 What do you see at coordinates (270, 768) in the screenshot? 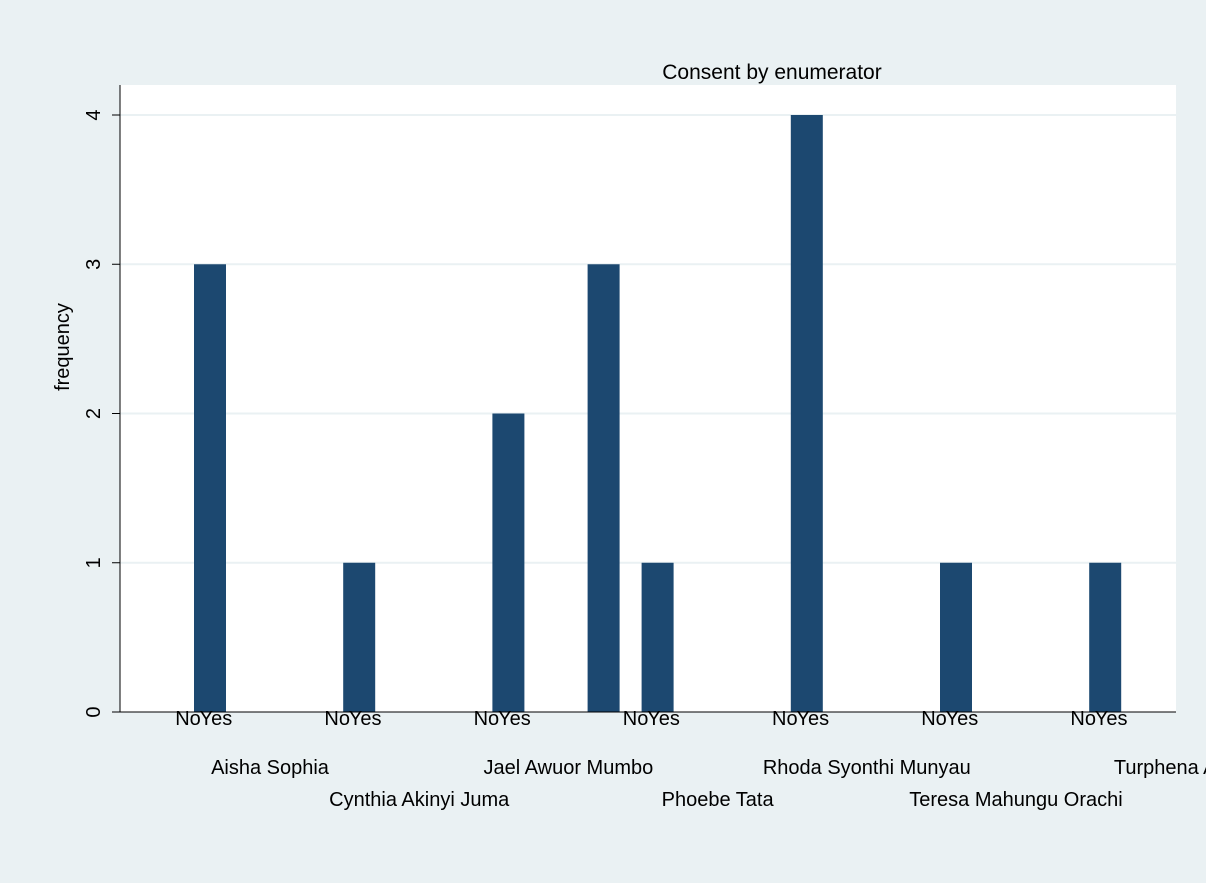
I see `group-label: Aisha Sophia` at bounding box center [270, 768].